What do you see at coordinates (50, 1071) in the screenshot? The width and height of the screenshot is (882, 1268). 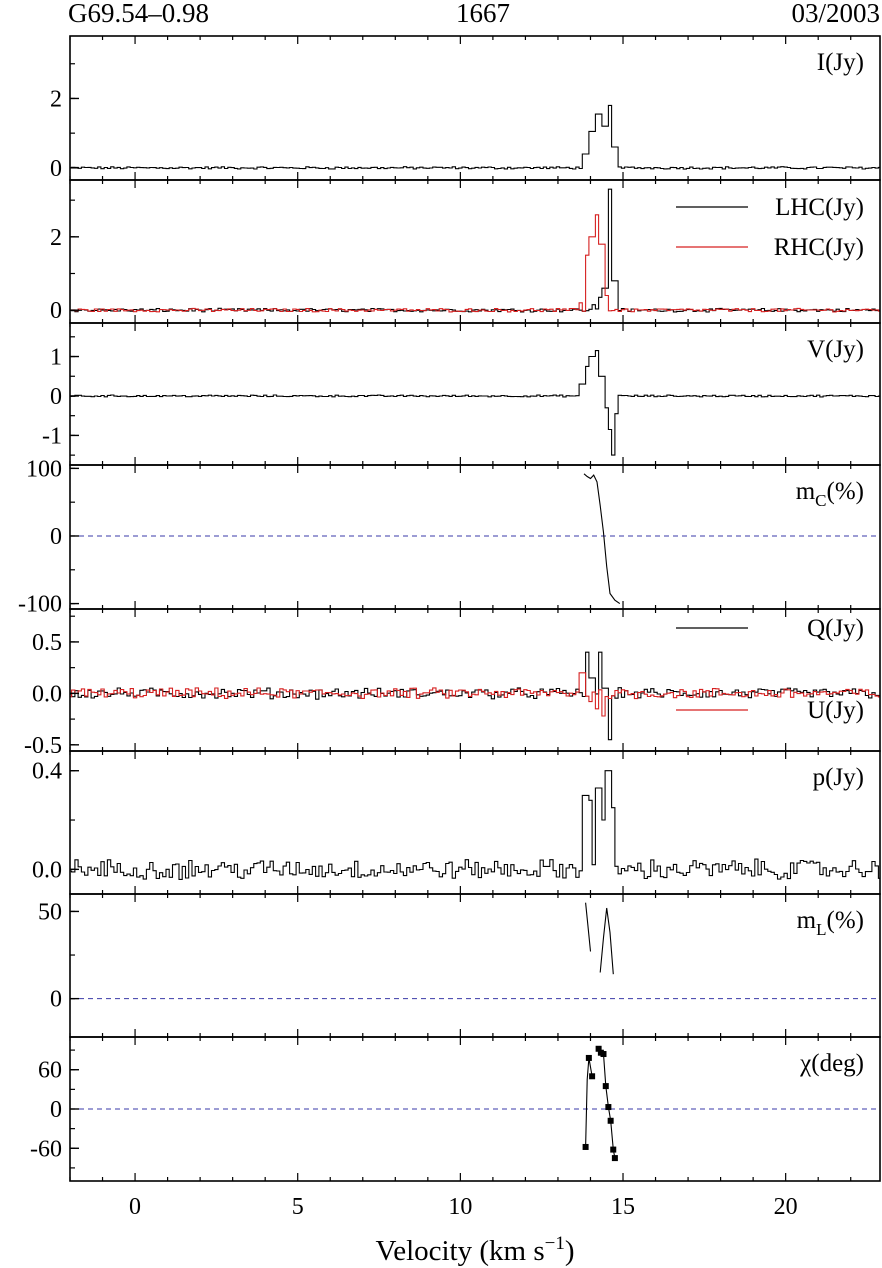 I see `y-tick-label: 60` at bounding box center [50, 1071].